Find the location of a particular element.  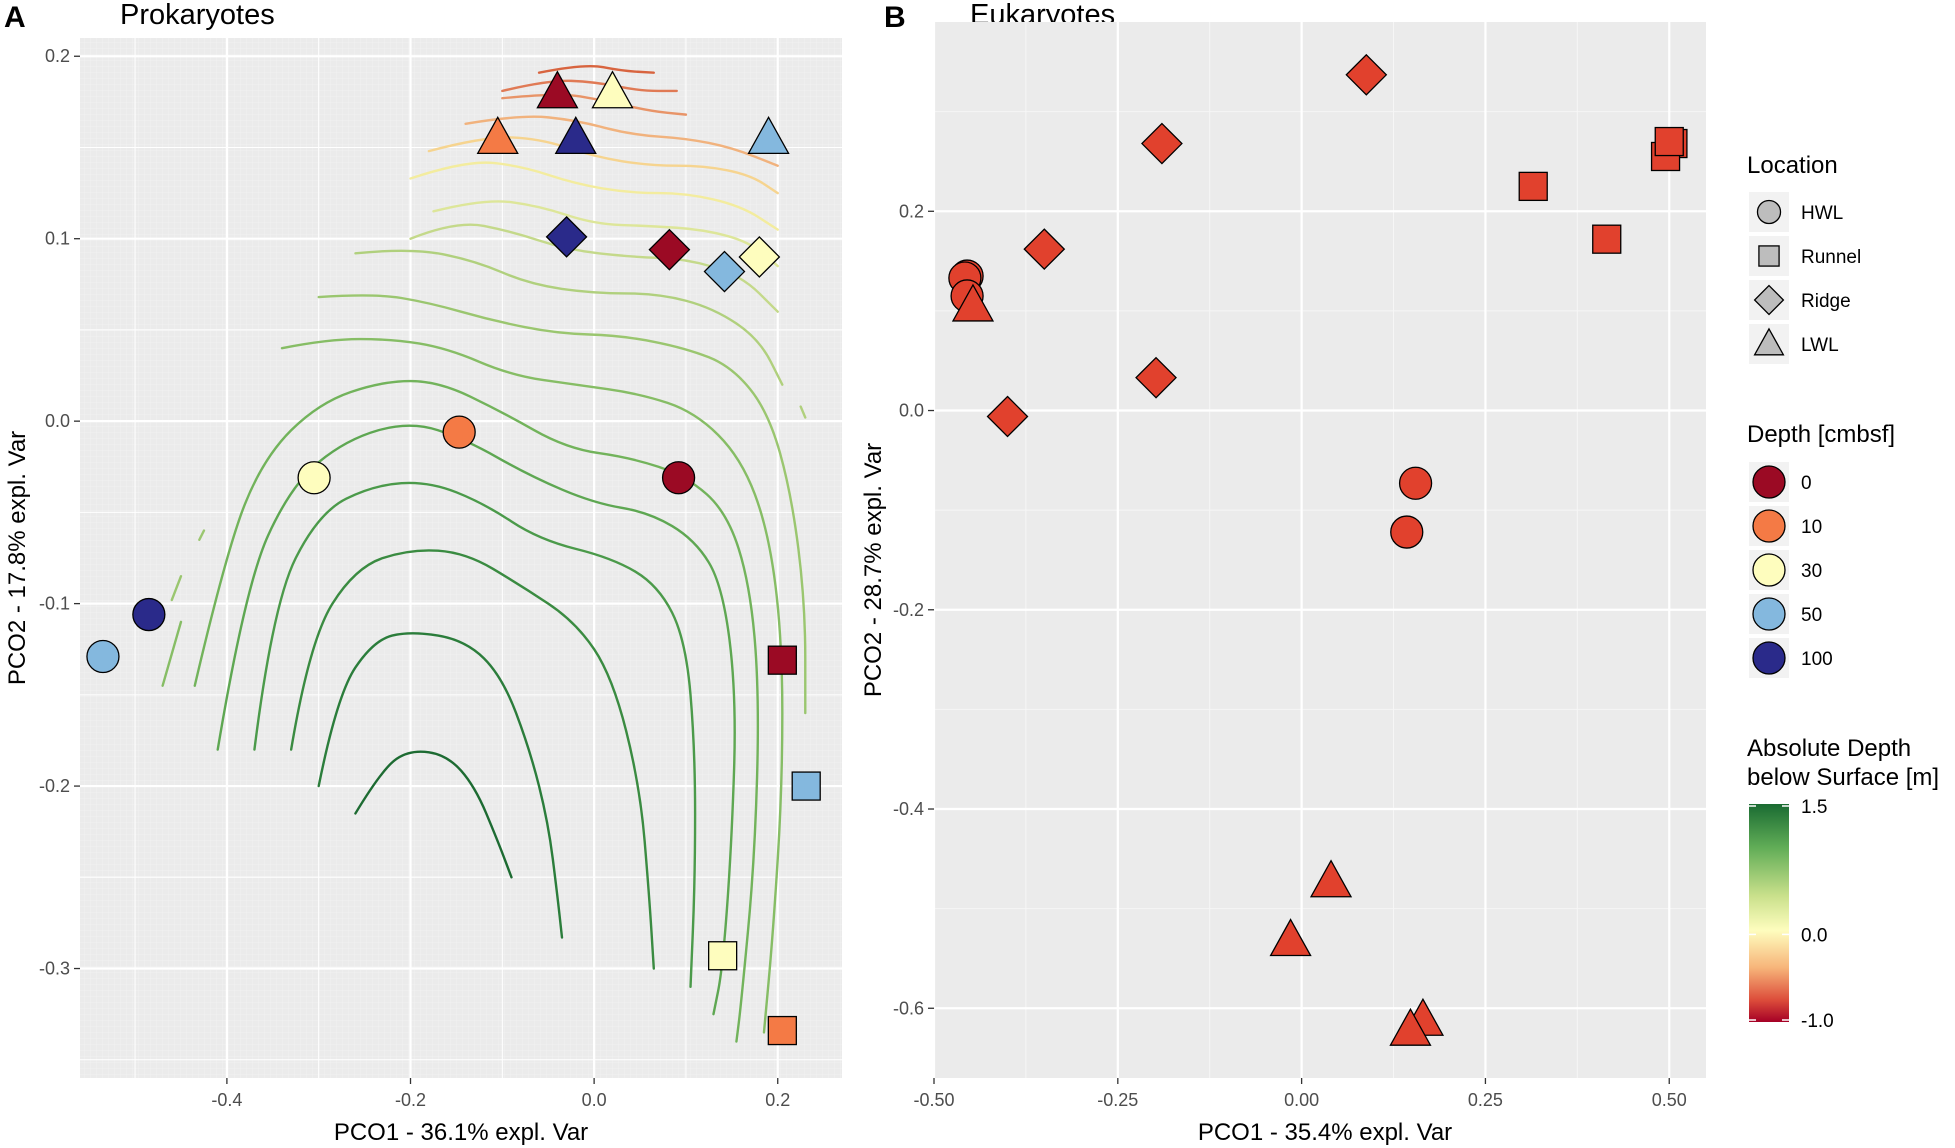

panel-a-x-tick-label: 0.2 is located at coordinates (777, 1100).